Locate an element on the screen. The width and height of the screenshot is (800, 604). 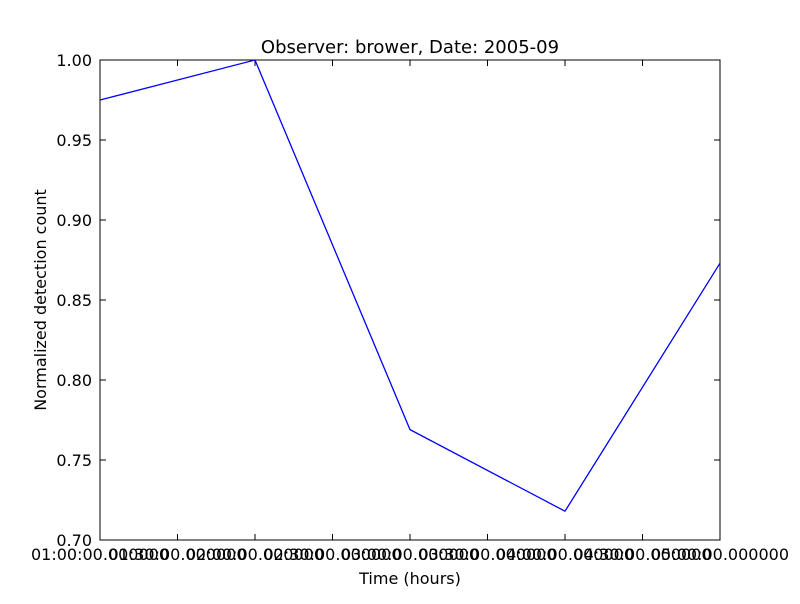
y-tick-label: 0.75 is located at coordinates (74, 460).